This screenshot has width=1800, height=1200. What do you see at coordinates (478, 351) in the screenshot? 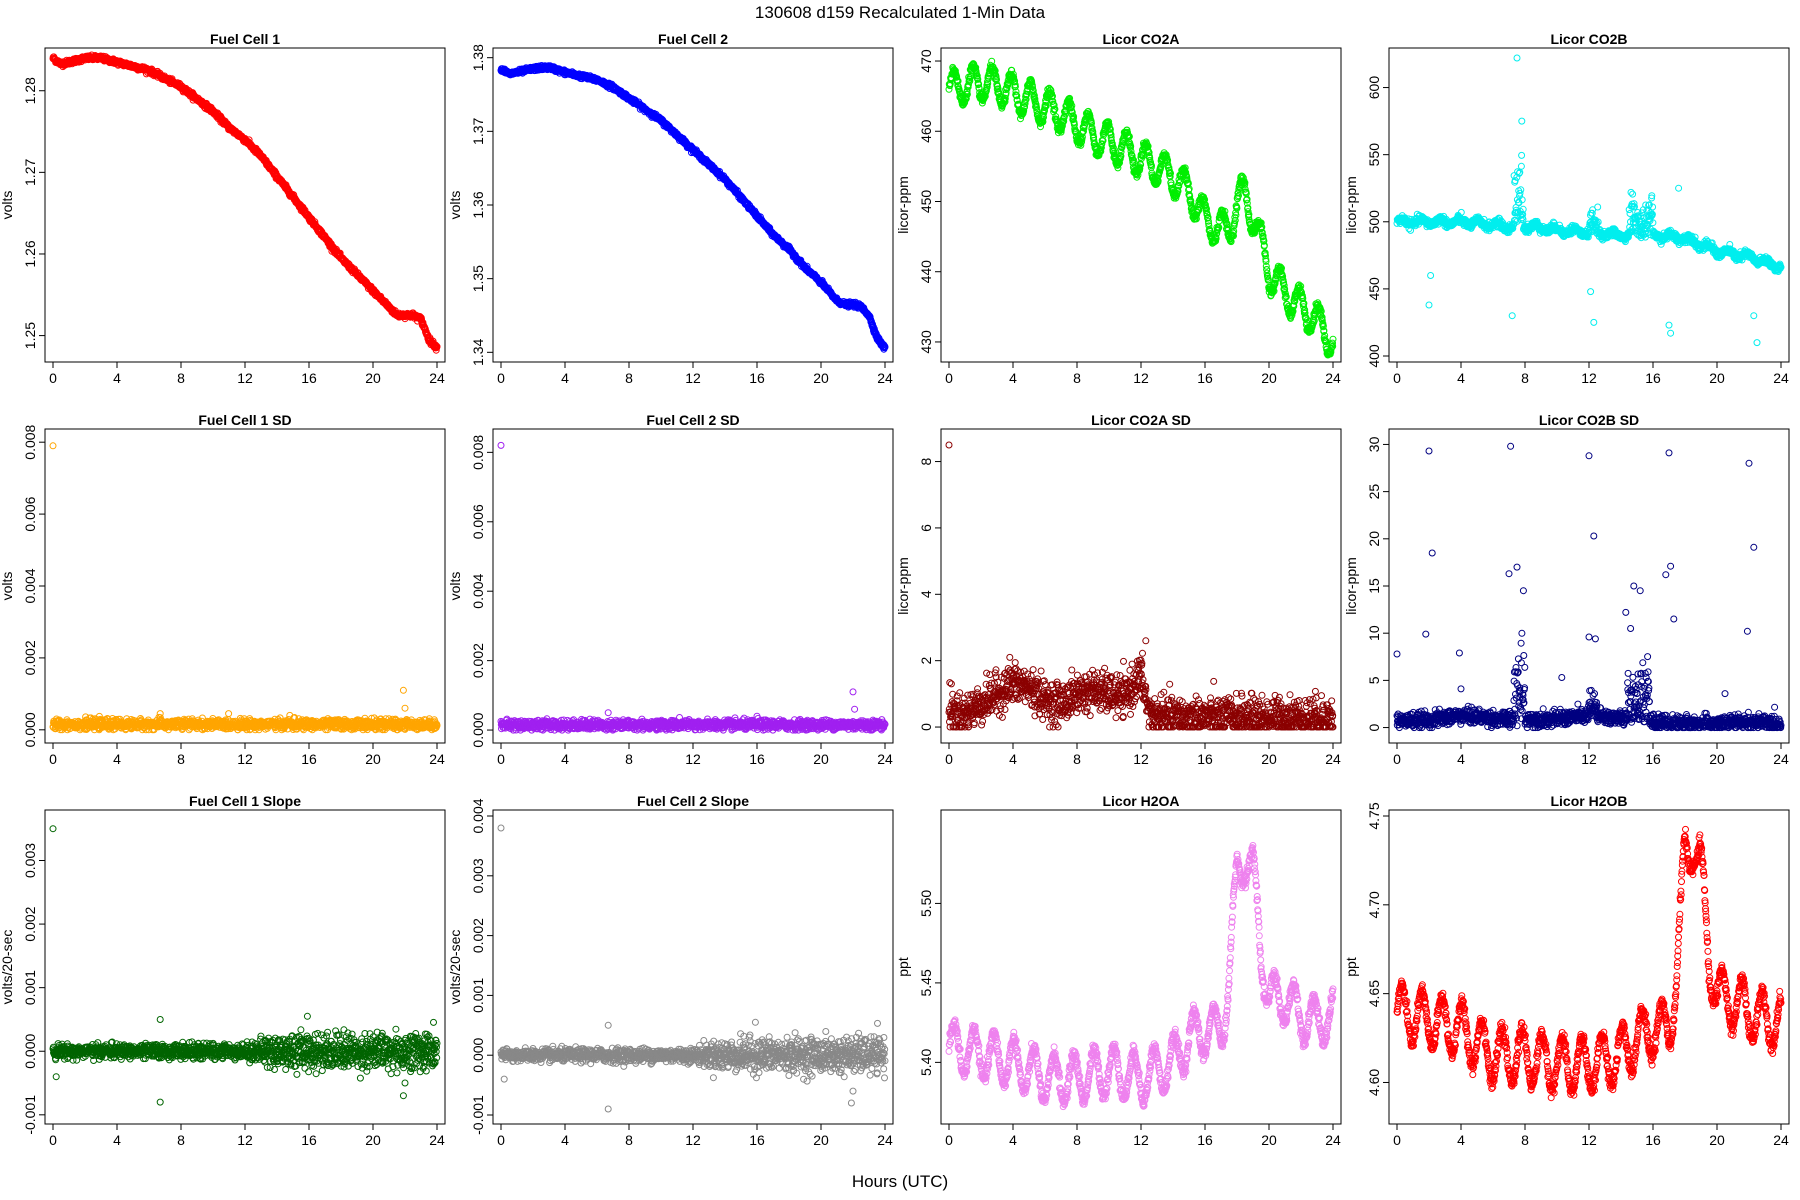
I see `y-tick-label: 1.34` at bounding box center [478, 351].